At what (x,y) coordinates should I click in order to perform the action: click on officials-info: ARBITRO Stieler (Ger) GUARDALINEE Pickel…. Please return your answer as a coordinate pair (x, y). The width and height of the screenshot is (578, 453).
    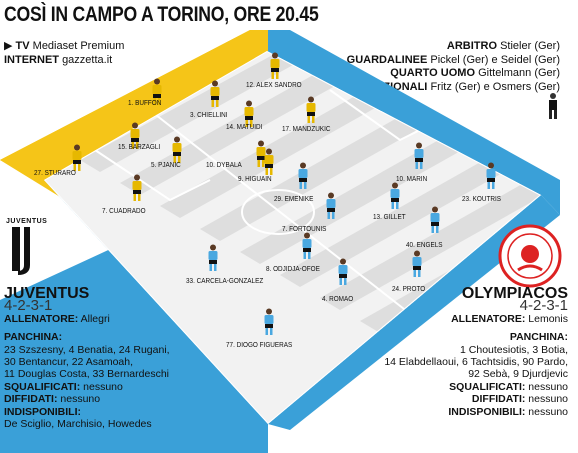
    Looking at the image, I should click on (453, 66).